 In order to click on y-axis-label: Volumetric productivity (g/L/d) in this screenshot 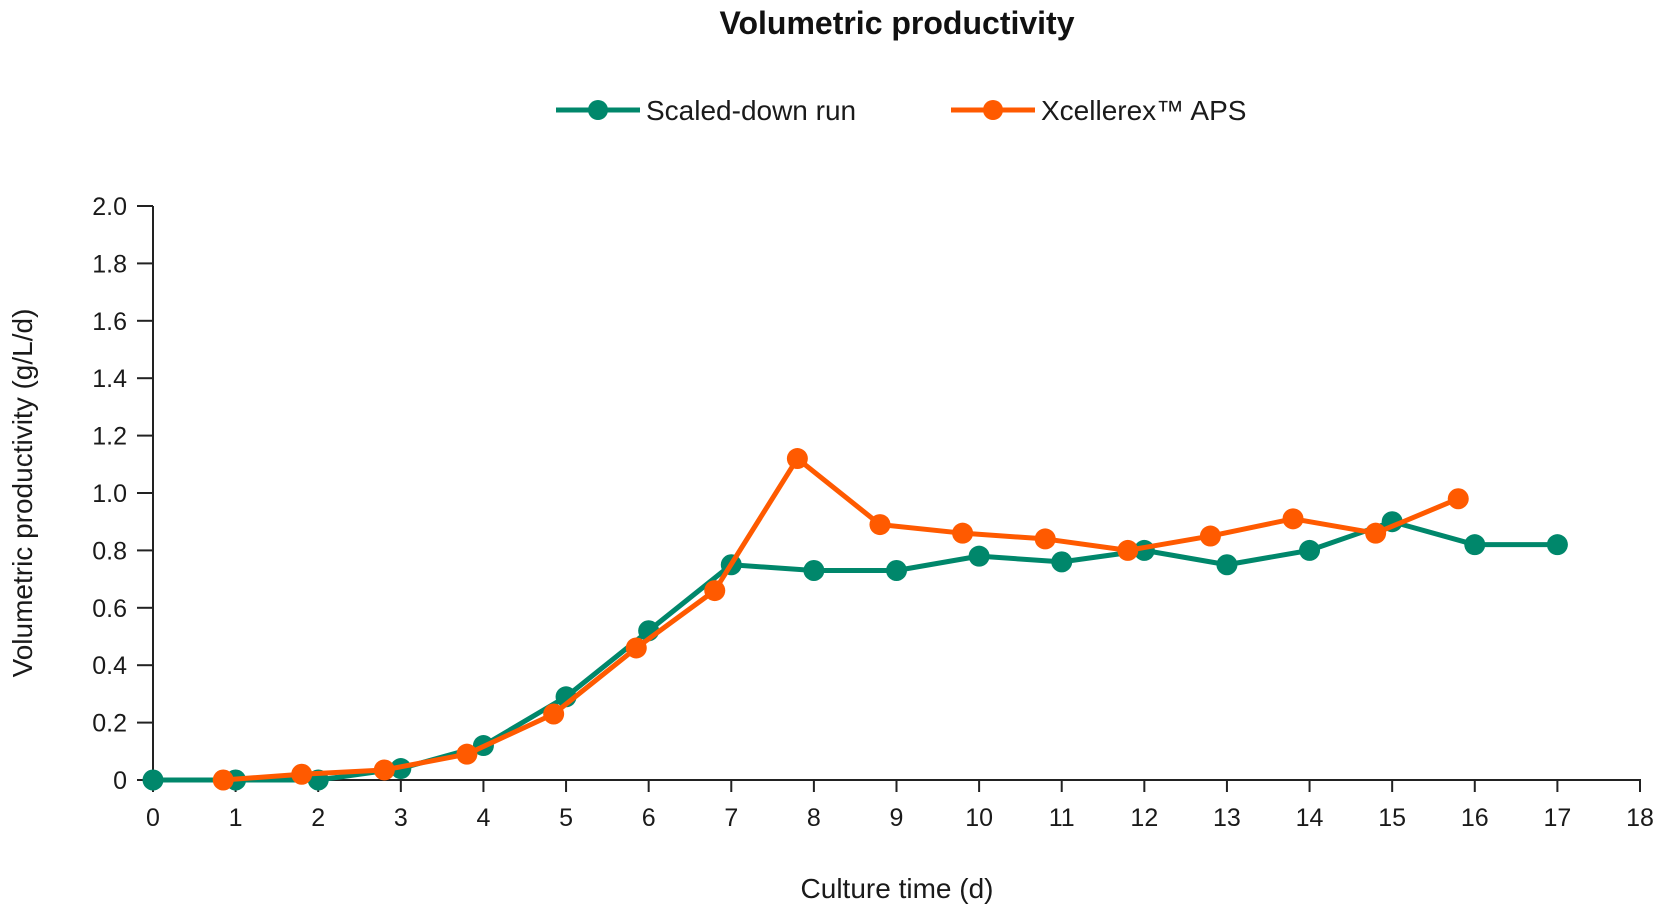, I will do `click(22, 493)`.